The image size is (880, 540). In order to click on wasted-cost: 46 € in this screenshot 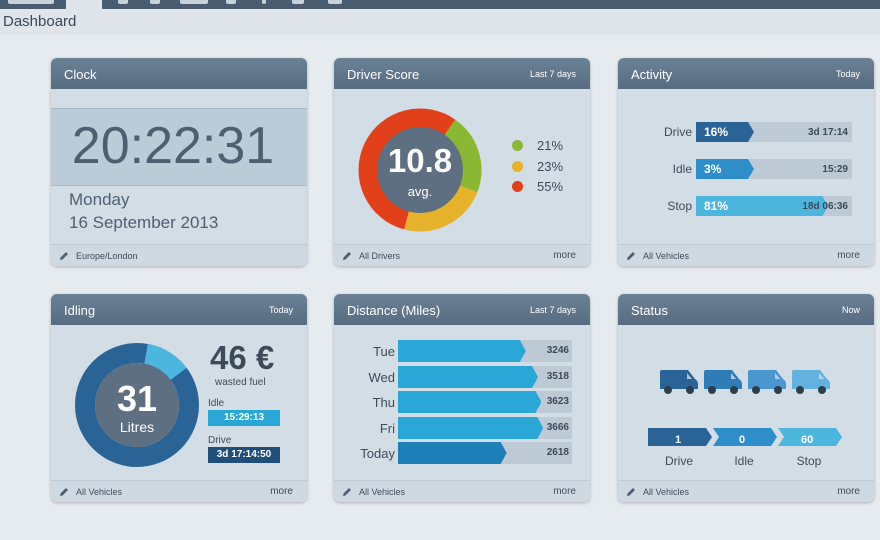, I will do `click(242, 357)`.